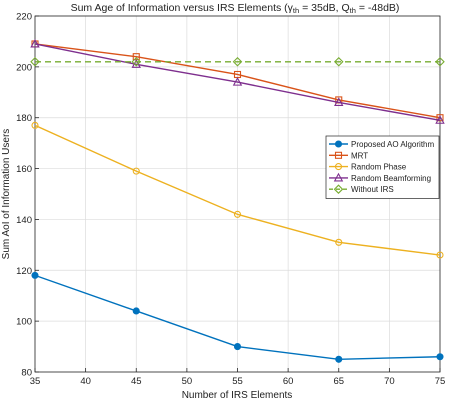 The width and height of the screenshot is (456, 402). I want to click on y-tick-label: 100, so click(24, 322).